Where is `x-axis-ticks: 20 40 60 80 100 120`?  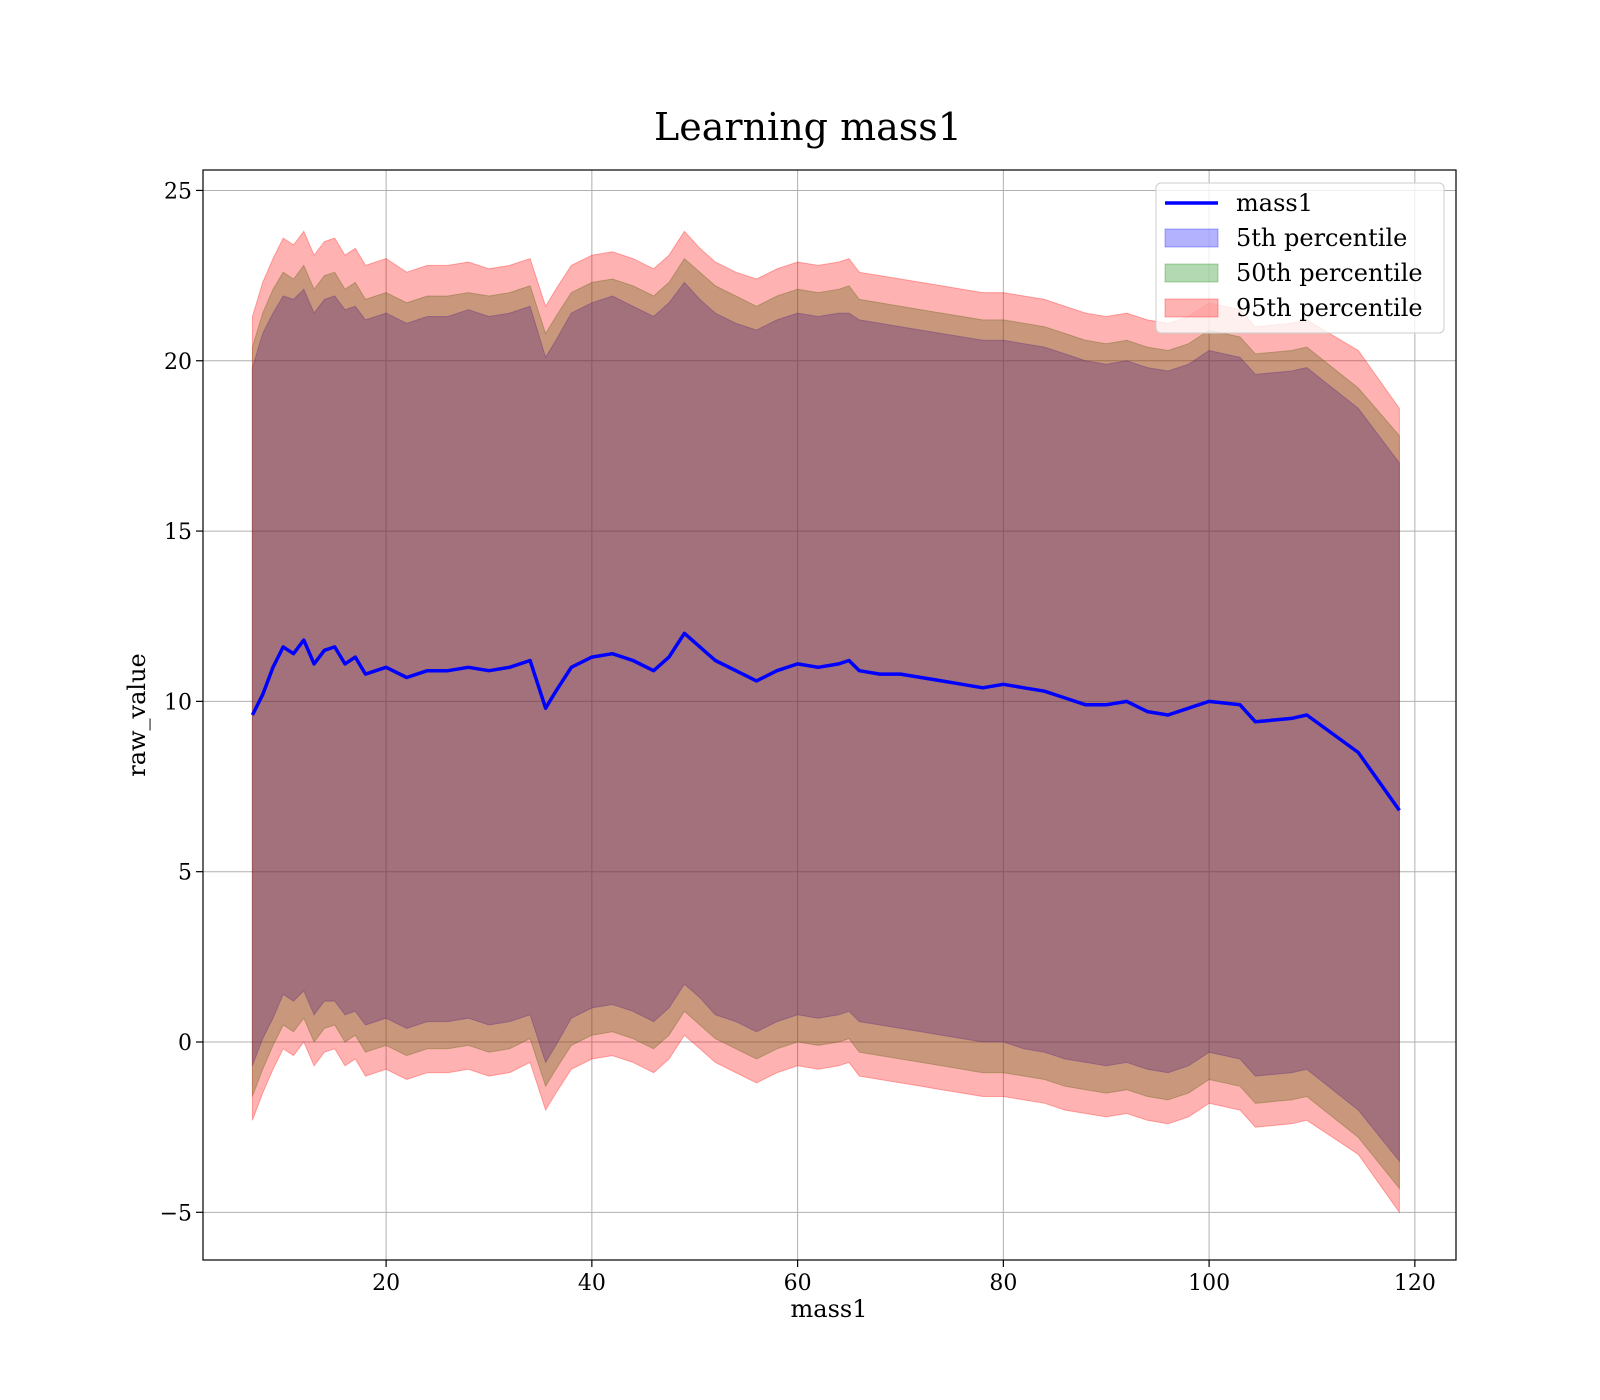
x-axis-ticks: 20 40 60 80 100 120 is located at coordinates (904, 1278).